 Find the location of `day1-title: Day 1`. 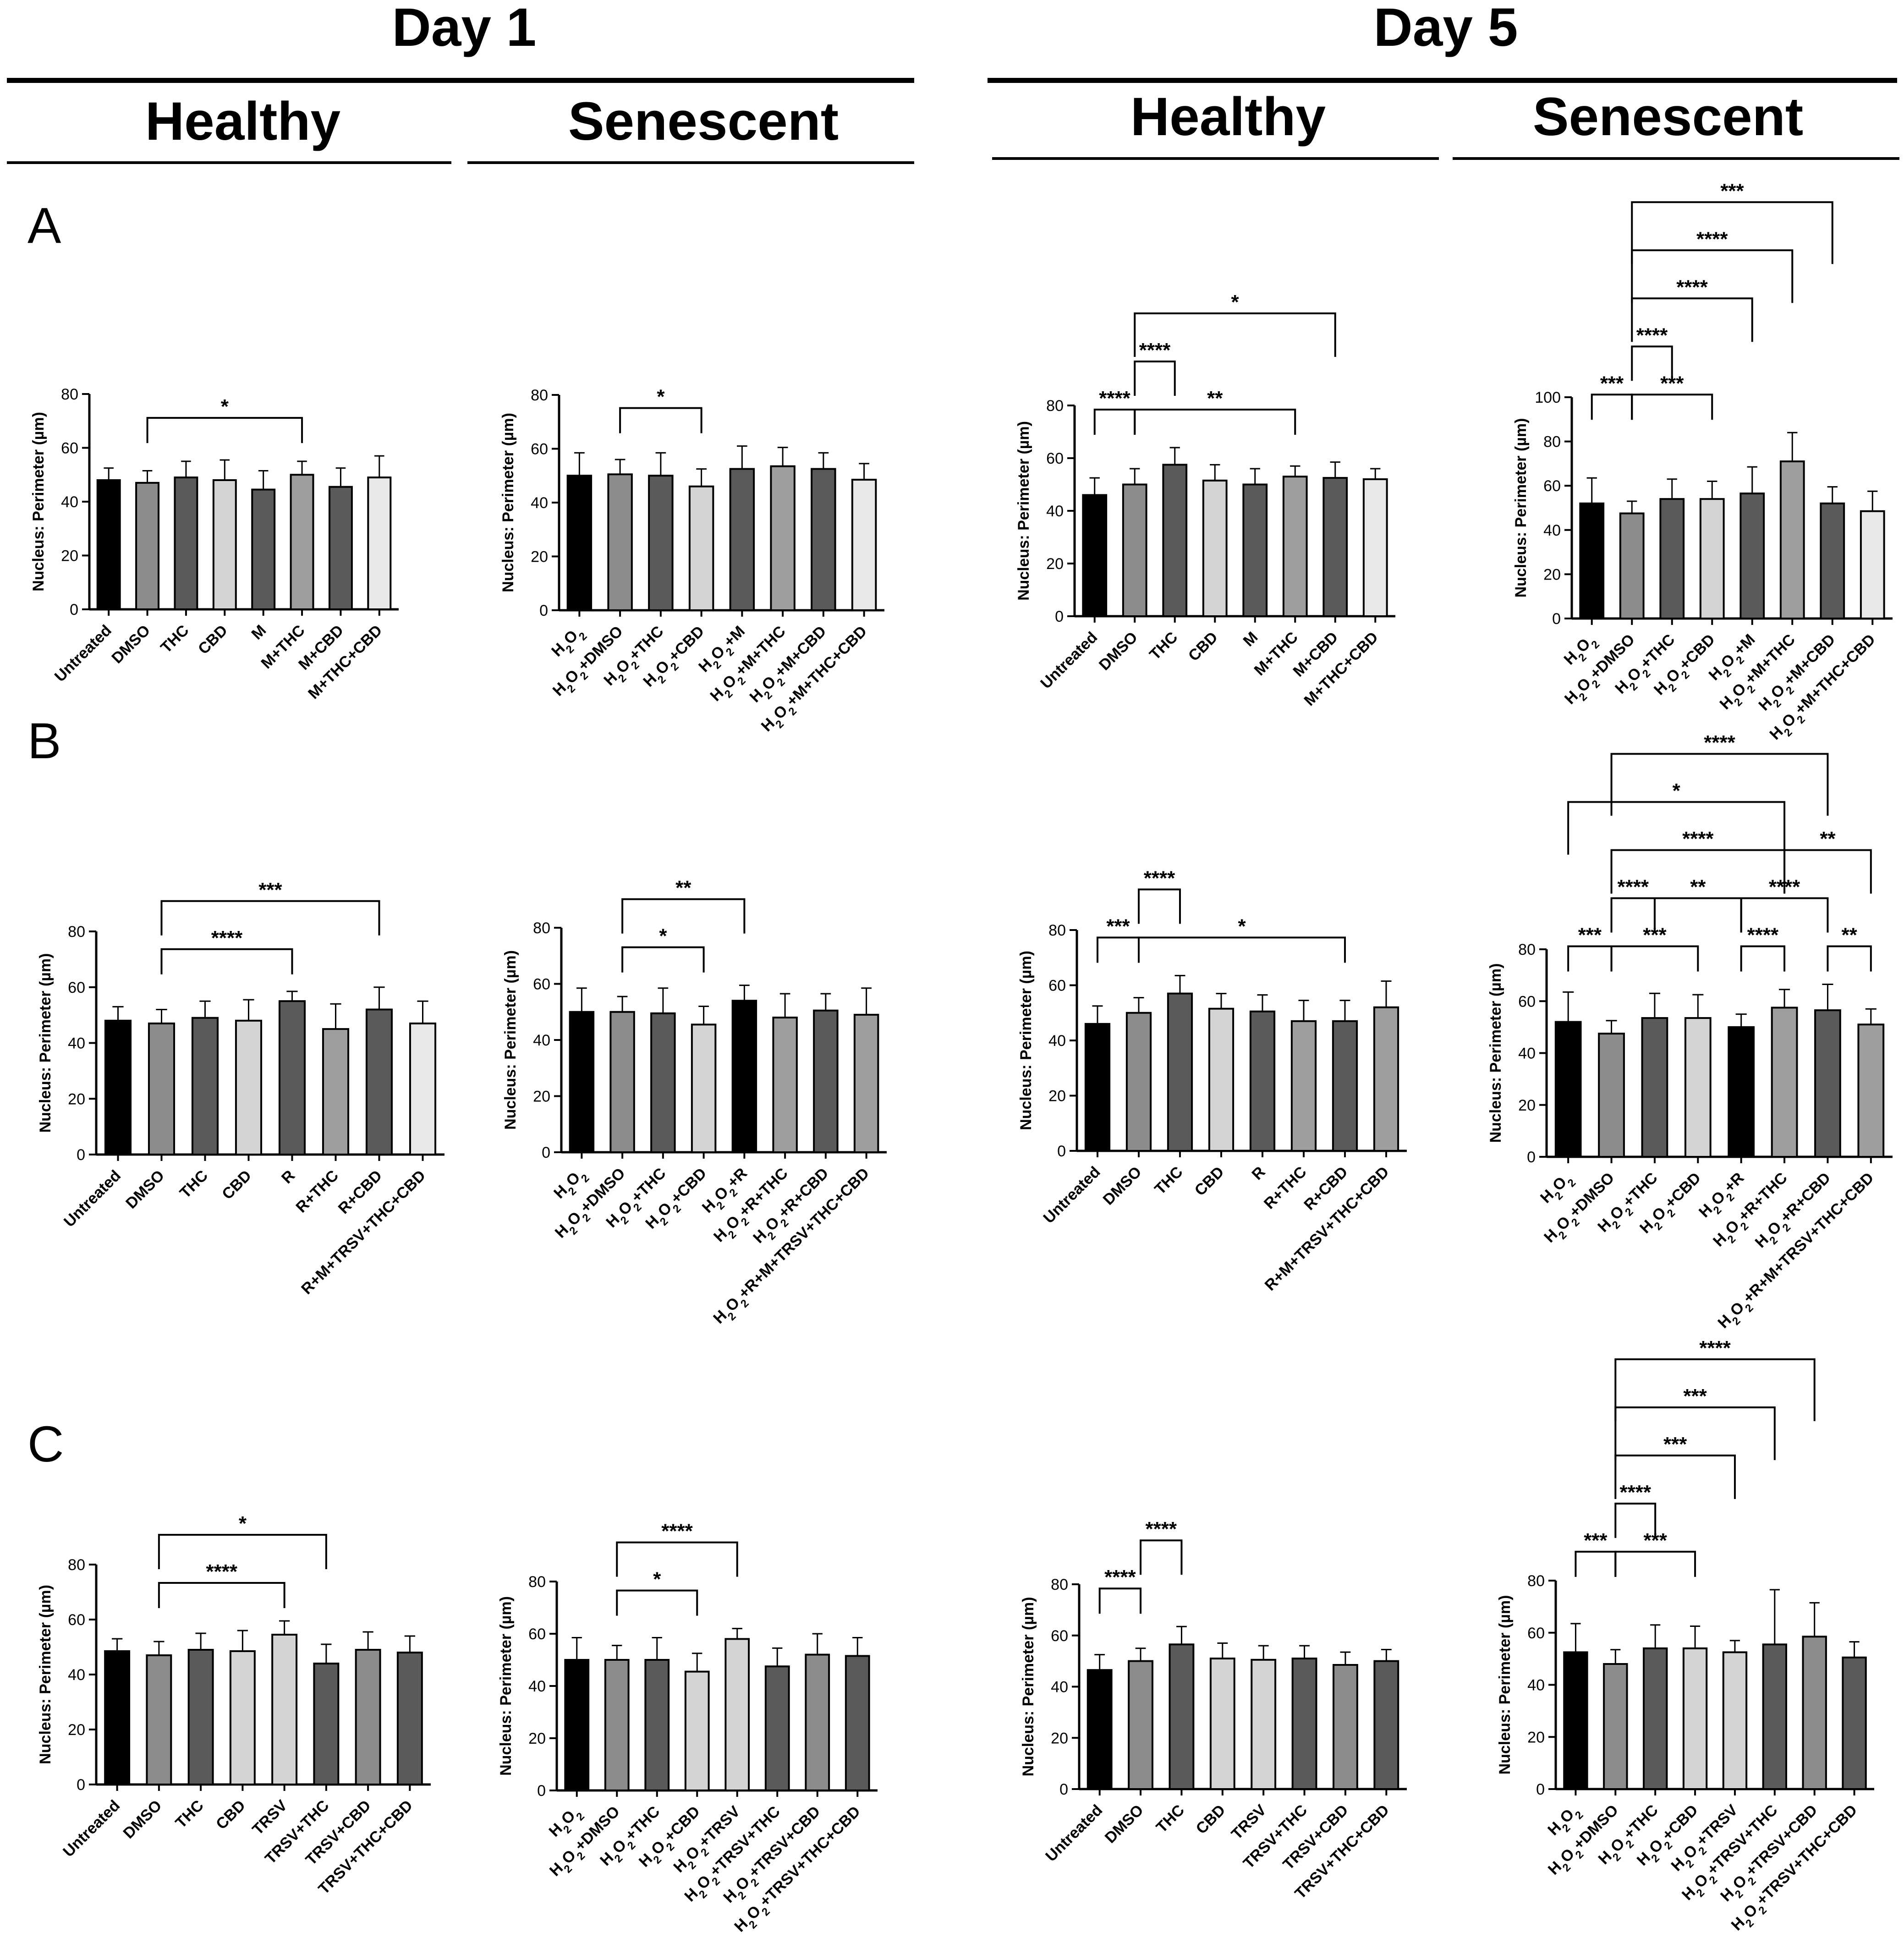

day1-title: Day 1 is located at coordinates (464, 29).